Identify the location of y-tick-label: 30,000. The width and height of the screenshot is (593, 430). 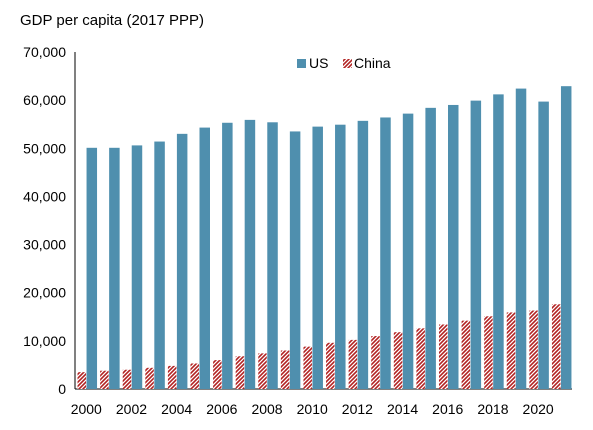
(44, 245).